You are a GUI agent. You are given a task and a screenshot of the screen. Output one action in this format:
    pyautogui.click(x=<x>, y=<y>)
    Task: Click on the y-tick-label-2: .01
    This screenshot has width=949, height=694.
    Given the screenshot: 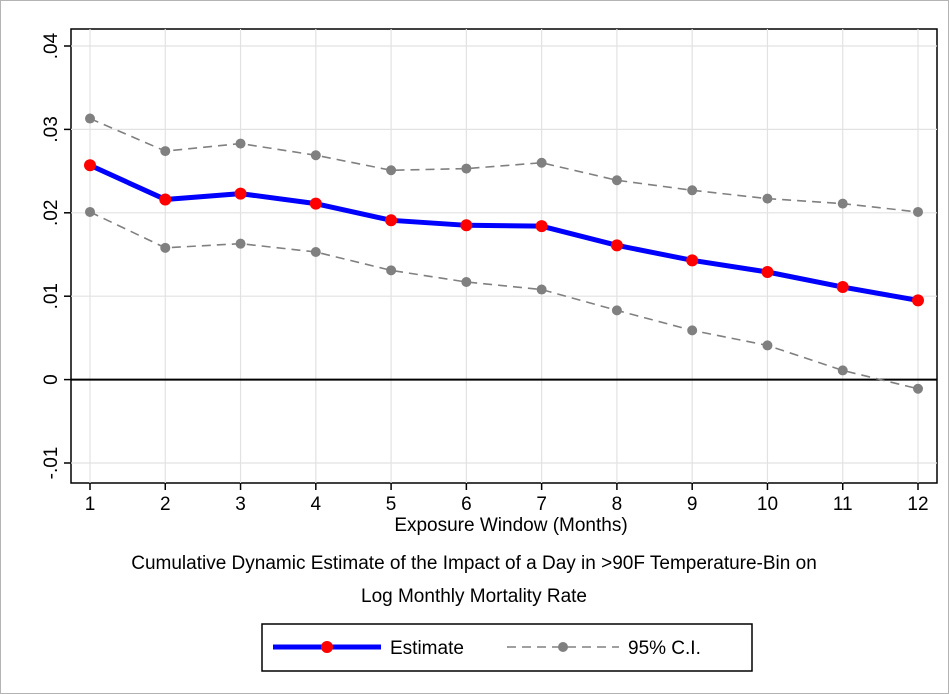 What is the action you would take?
    pyautogui.click(x=51, y=296)
    